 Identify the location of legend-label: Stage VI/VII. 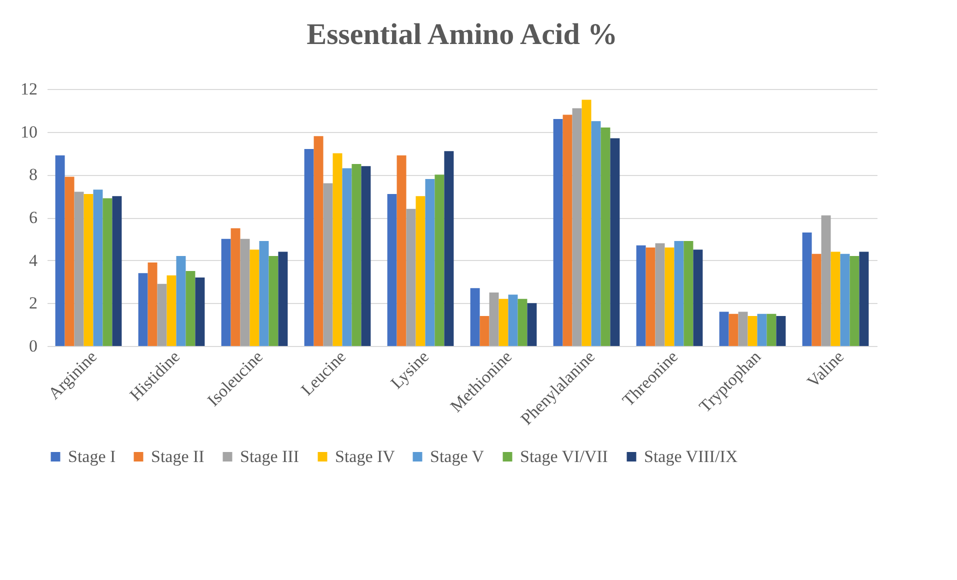
(564, 456).